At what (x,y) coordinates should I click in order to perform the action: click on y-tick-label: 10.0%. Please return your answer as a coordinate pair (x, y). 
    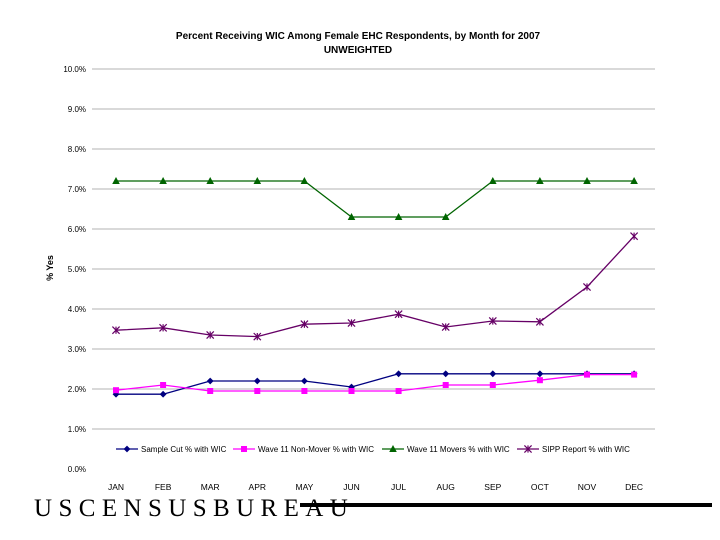
    Looking at the image, I should click on (74, 69).